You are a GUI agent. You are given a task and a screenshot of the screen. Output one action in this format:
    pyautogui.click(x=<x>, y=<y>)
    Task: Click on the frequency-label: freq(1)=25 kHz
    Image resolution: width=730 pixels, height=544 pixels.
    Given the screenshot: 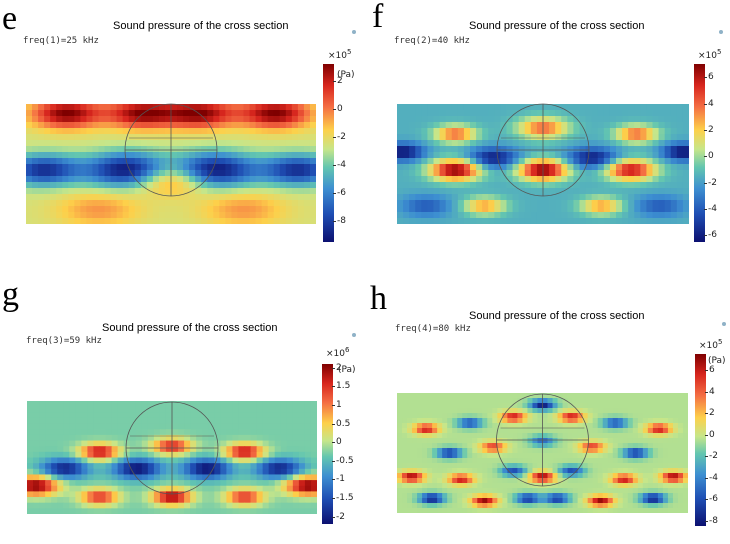 What is the action you would take?
    pyautogui.click(x=61, y=41)
    